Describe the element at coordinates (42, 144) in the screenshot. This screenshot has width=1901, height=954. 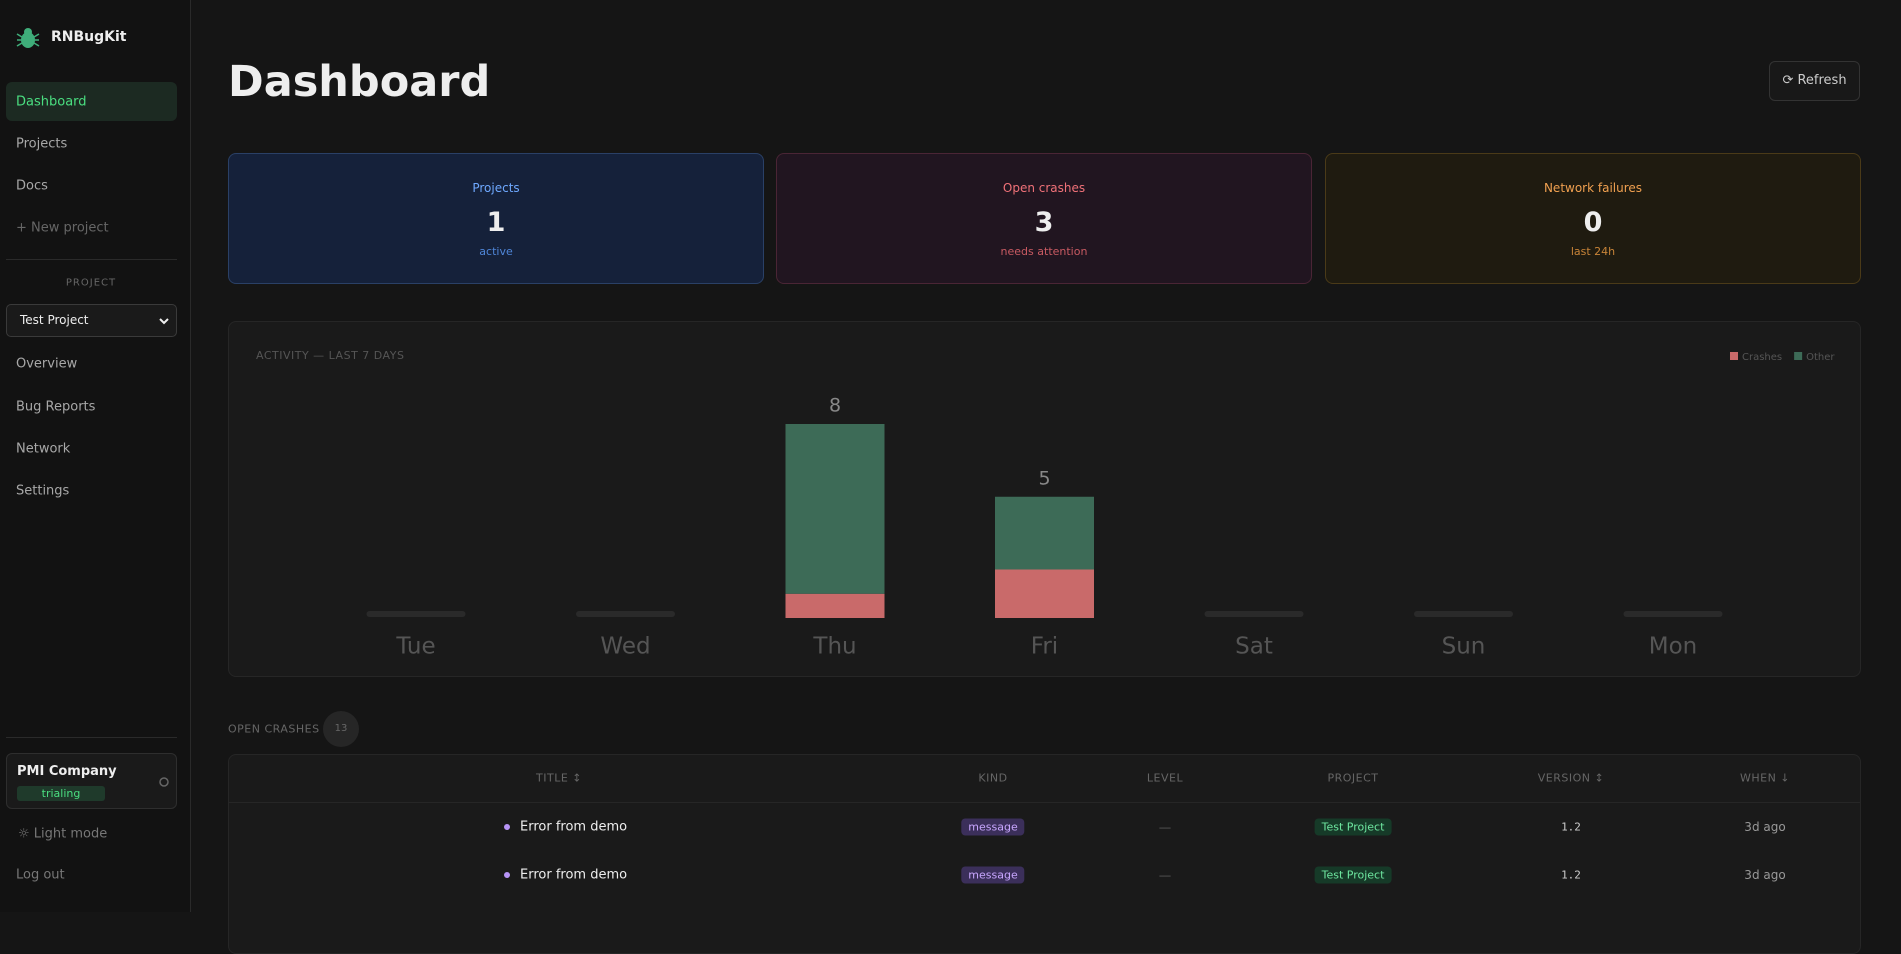
I see `nav-item: Projects` at that location.